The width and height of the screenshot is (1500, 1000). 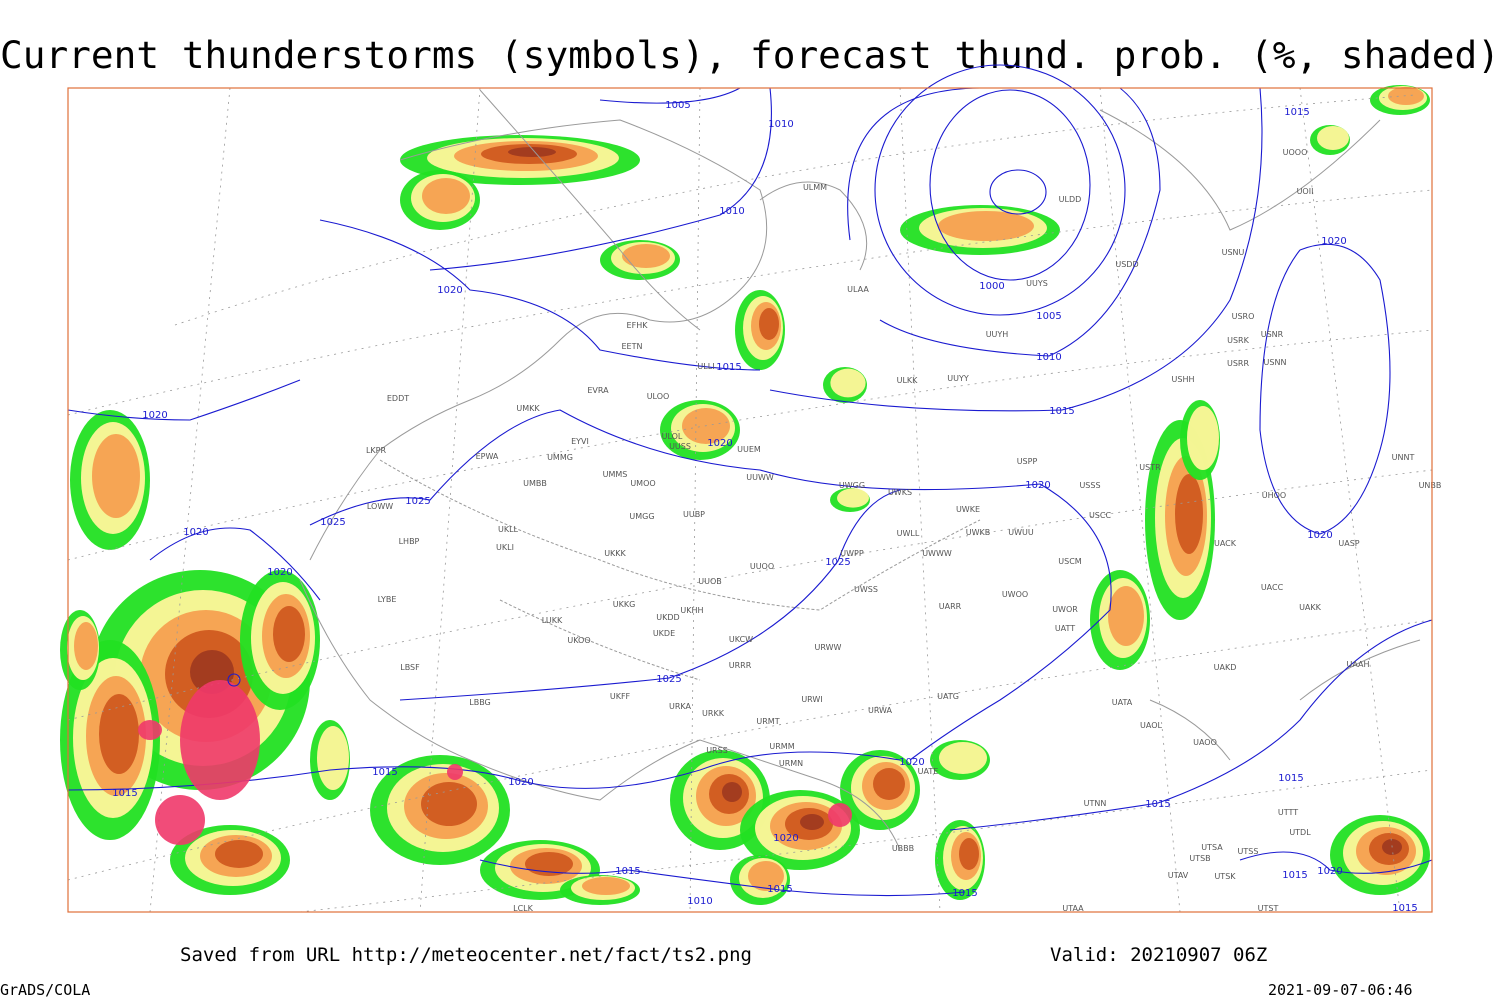 What do you see at coordinates (45, 990) in the screenshot?
I see `software: GrADS/COLA` at bounding box center [45, 990].